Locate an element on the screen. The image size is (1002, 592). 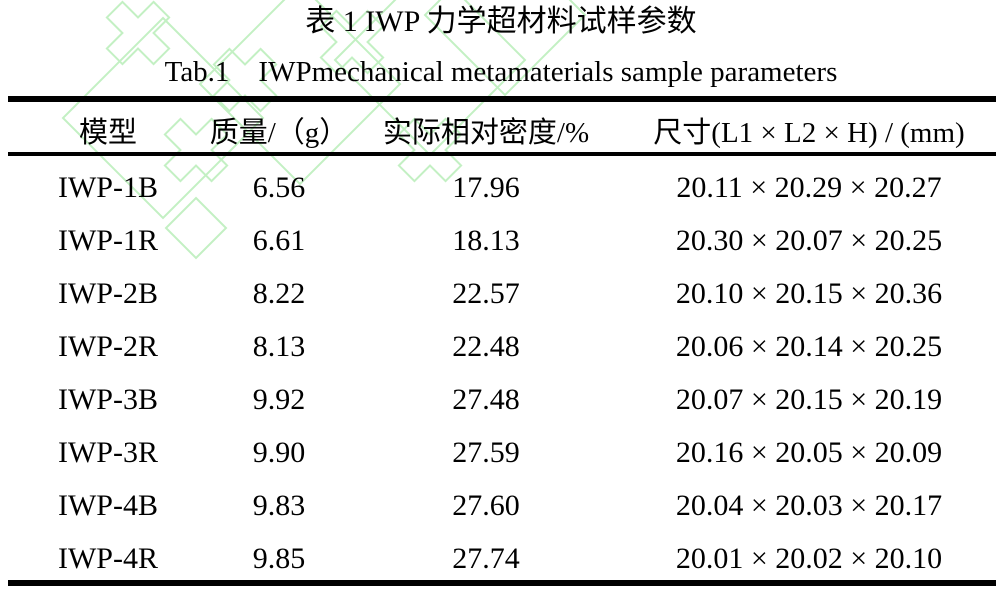
cell-density: 17.96 is located at coordinates (486, 187).